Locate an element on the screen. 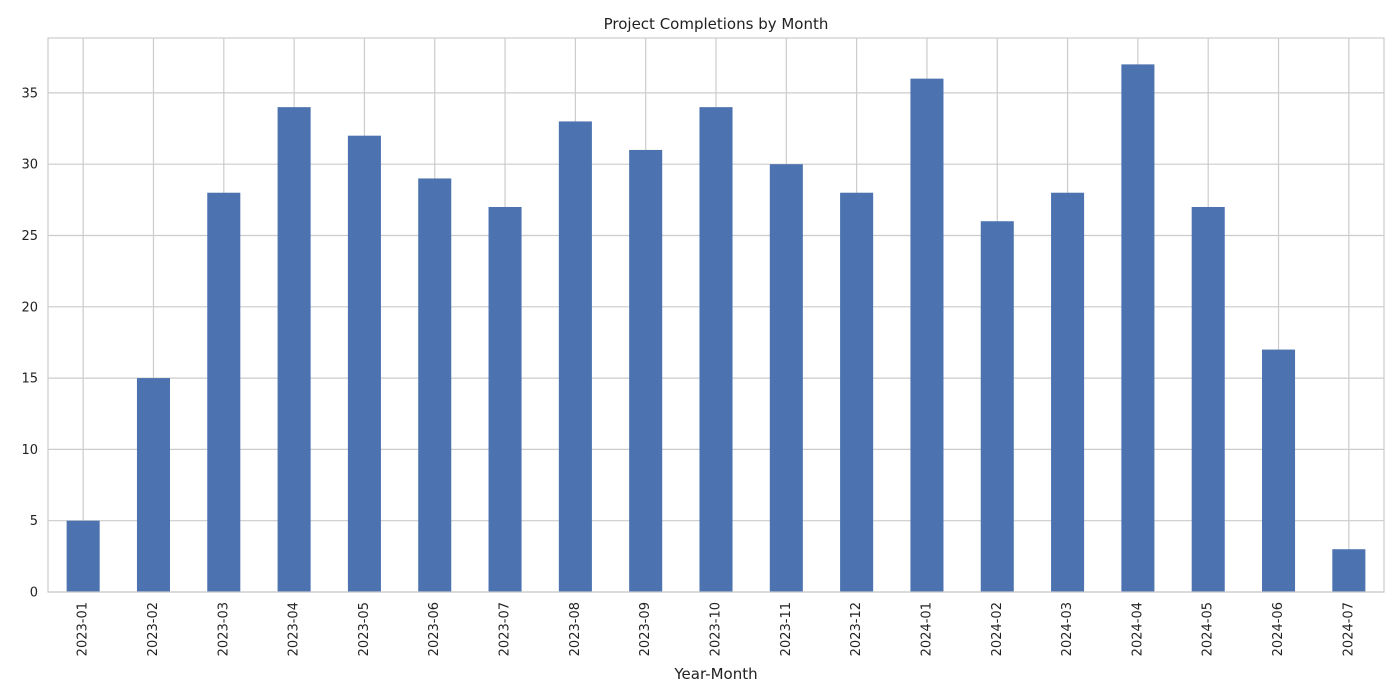 This screenshot has height=700, width=1400. x-tick-label: 2024-07 is located at coordinates (1348, 629).